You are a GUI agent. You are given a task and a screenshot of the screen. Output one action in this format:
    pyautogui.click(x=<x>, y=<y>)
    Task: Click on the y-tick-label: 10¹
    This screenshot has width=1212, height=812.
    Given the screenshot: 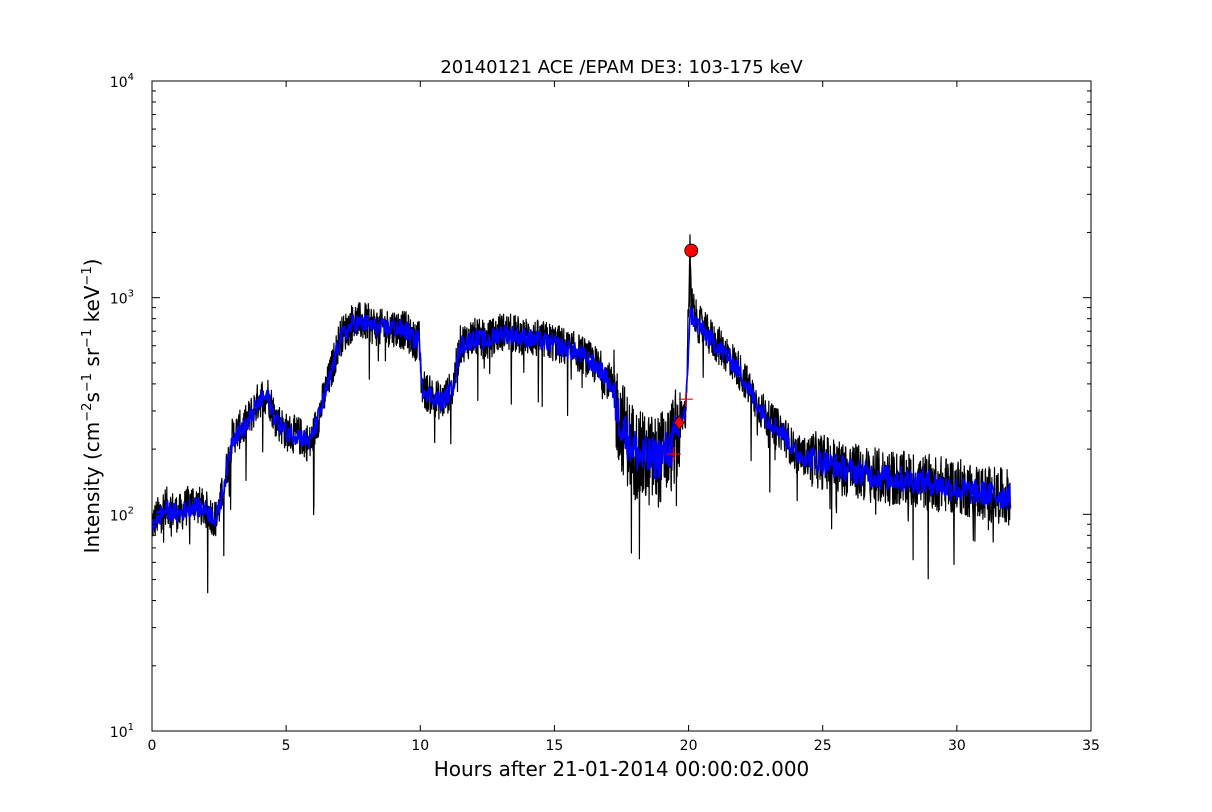 What is the action you would take?
    pyautogui.click(x=122, y=731)
    